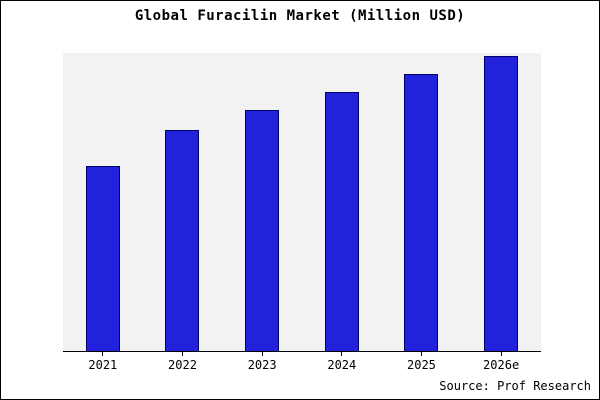  I want to click on x-slot-2024: 2024, so click(342, 362).